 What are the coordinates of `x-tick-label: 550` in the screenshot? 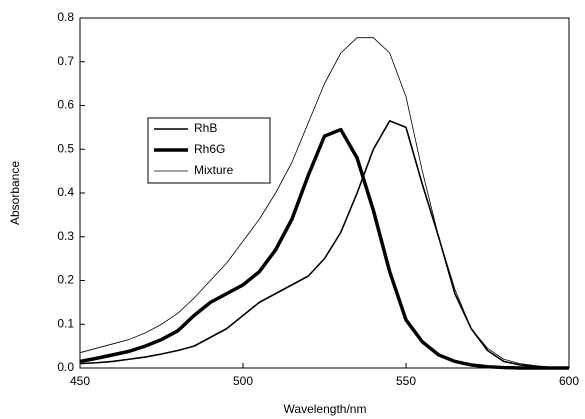 It's located at (406, 381).